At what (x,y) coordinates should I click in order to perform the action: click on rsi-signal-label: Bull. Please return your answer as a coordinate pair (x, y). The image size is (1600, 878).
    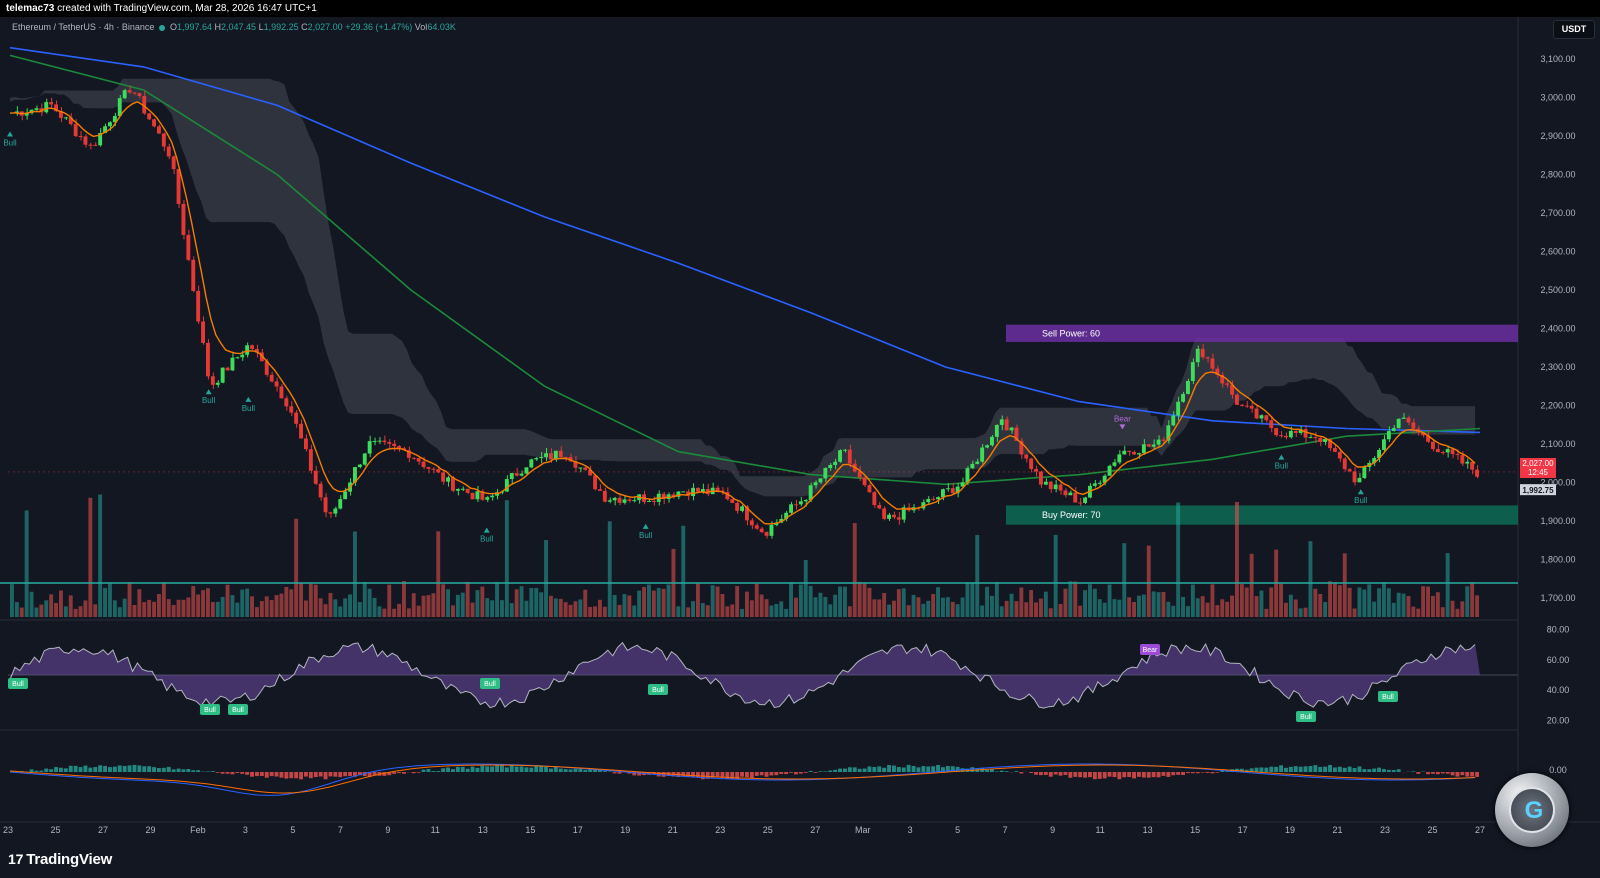
    Looking at the image, I should click on (210, 710).